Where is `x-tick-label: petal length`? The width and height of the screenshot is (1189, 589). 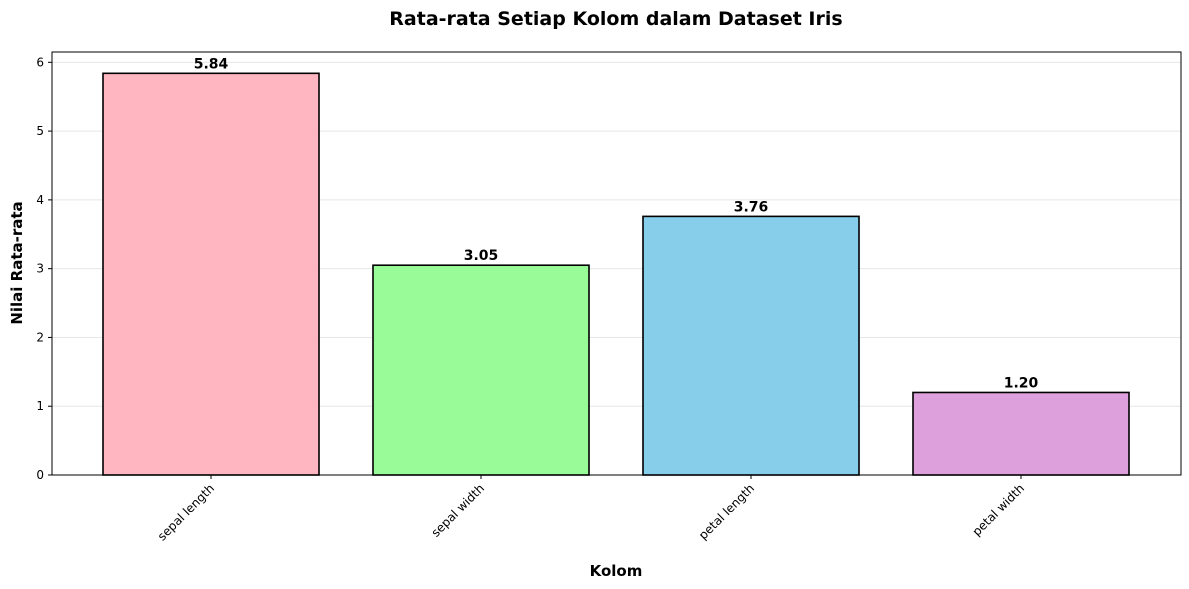 x-tick-label: petal length is located at coordinates (726, 511).